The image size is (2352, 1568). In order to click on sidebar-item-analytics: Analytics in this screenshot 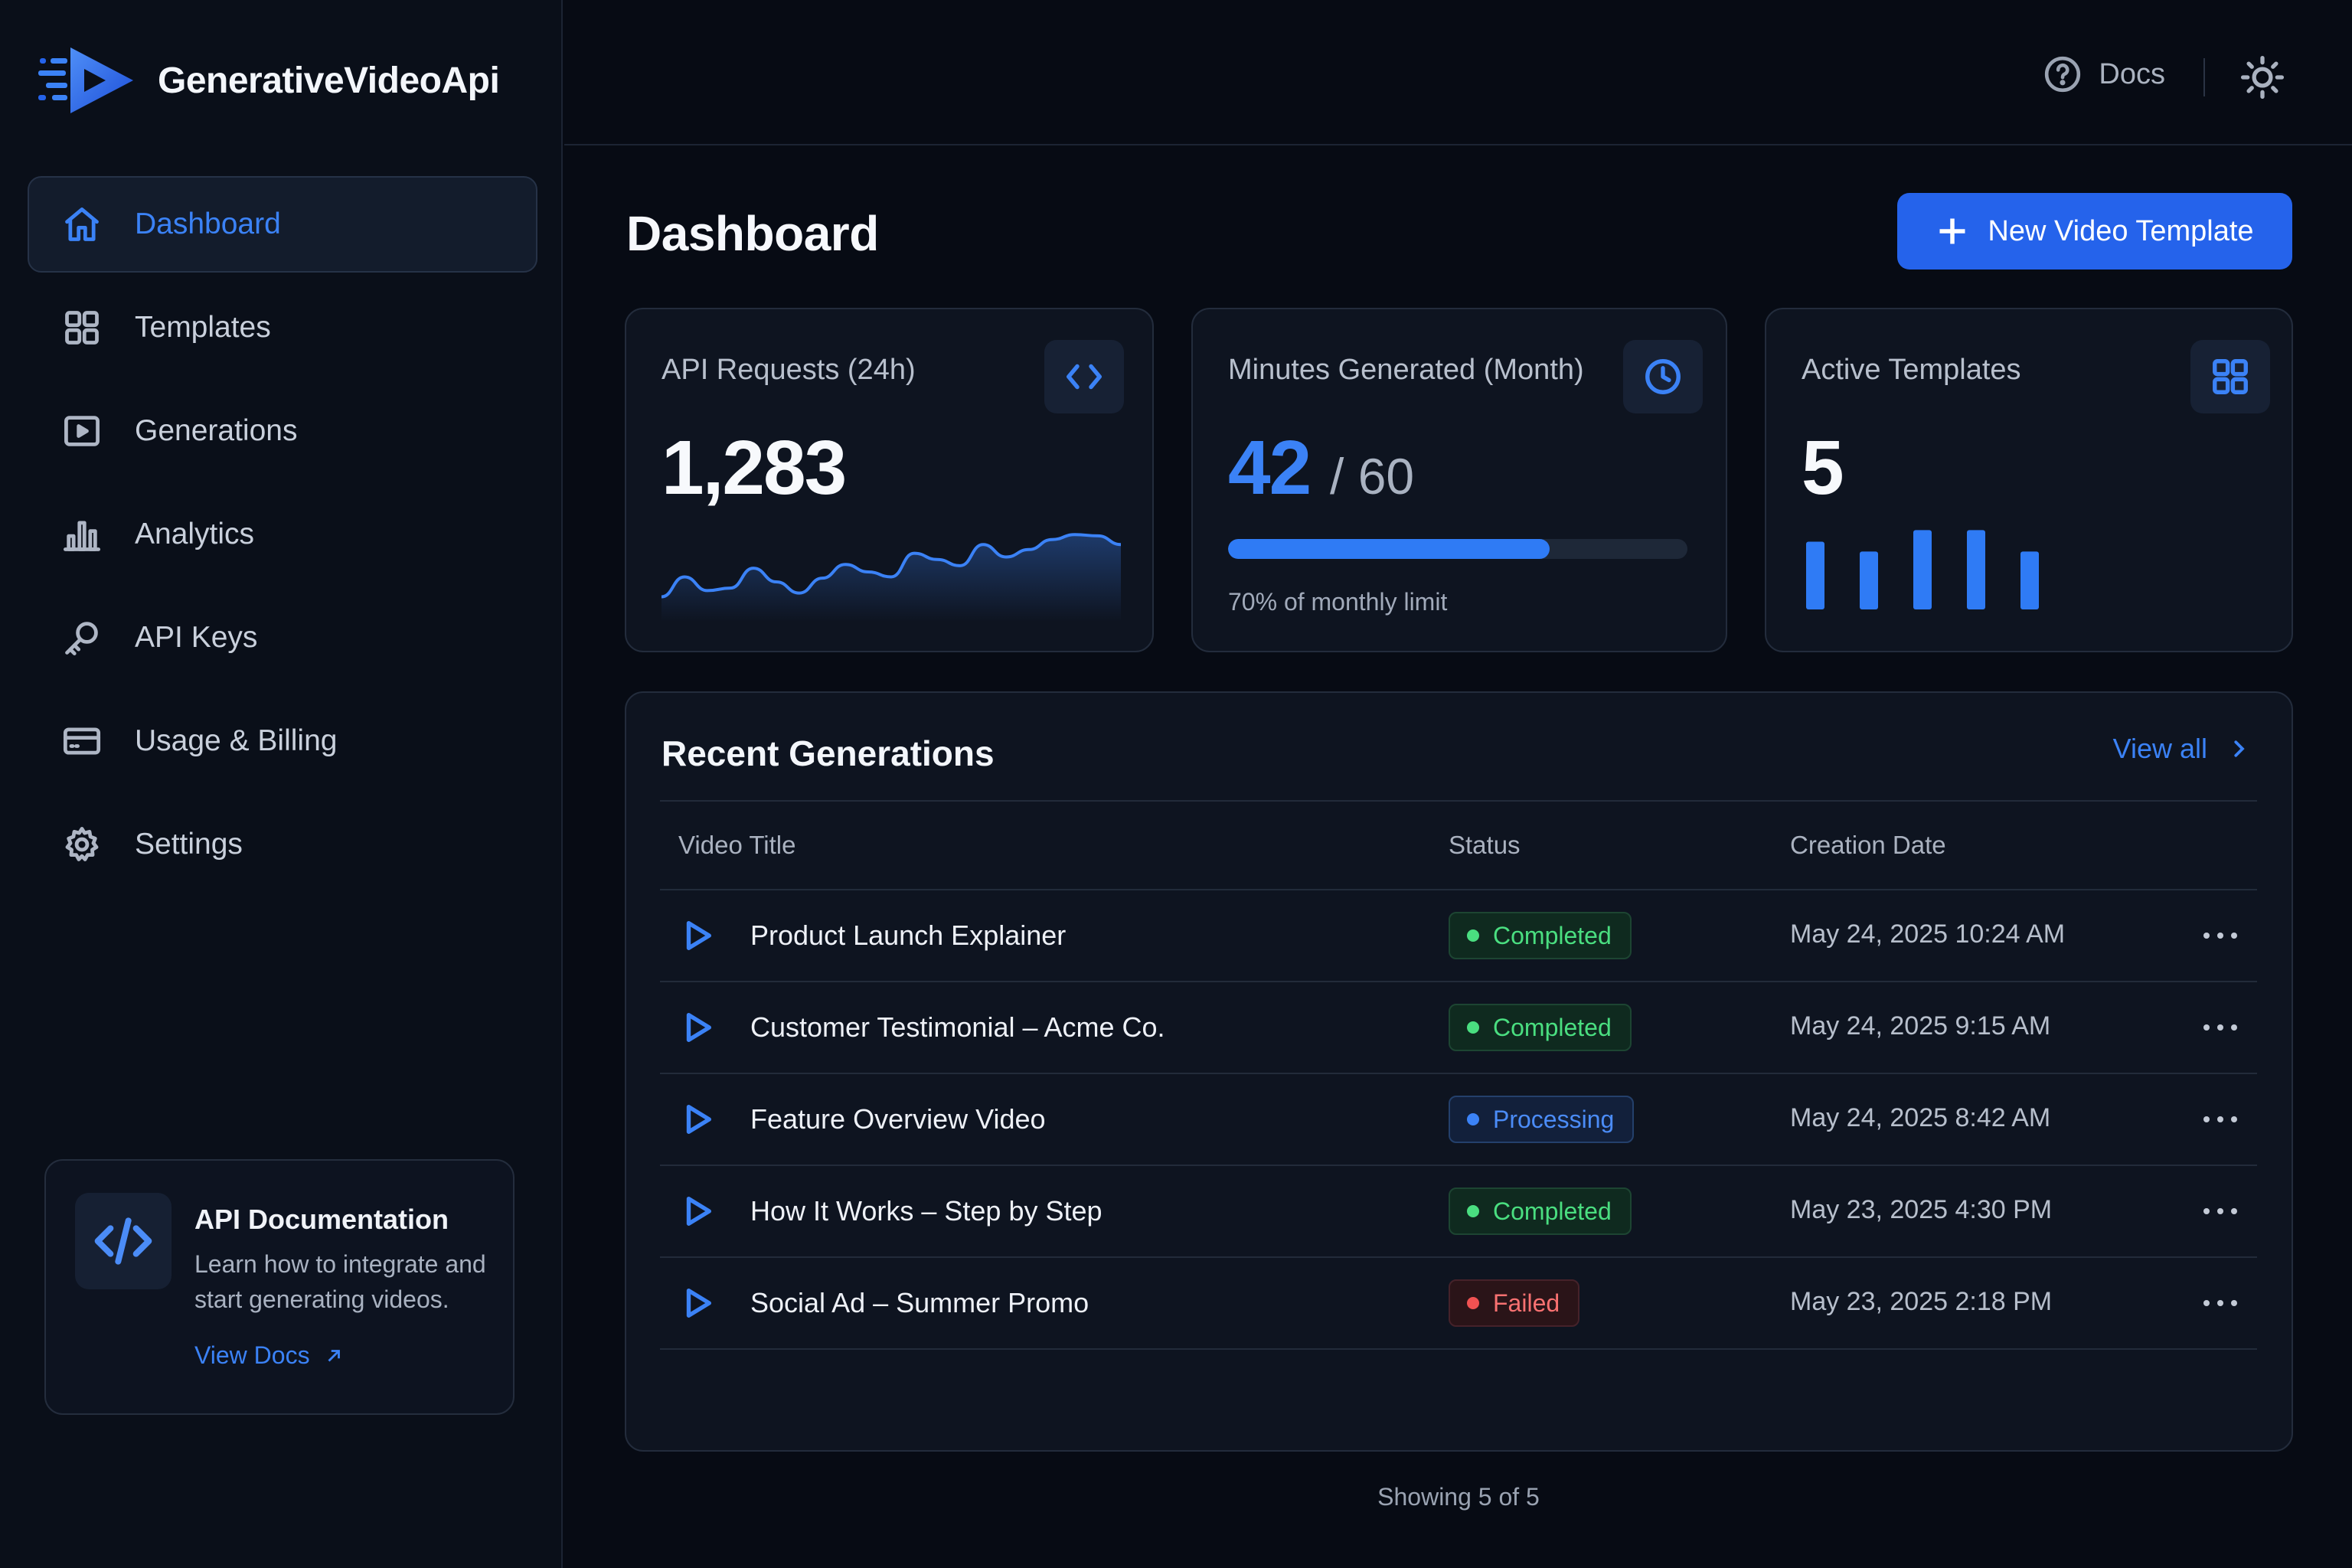, I will do `click(282, 534)`.